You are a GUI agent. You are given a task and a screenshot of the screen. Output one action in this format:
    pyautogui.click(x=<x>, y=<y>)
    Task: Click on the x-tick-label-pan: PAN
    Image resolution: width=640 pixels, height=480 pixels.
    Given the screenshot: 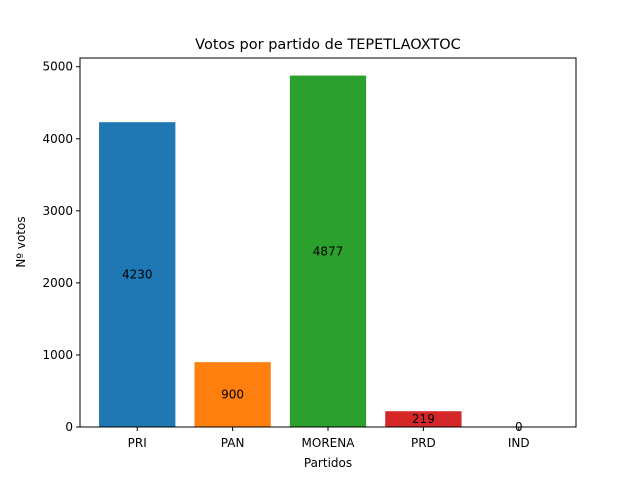 What is the action you would take?
    pyautogui.click(x=233, y=443)
    